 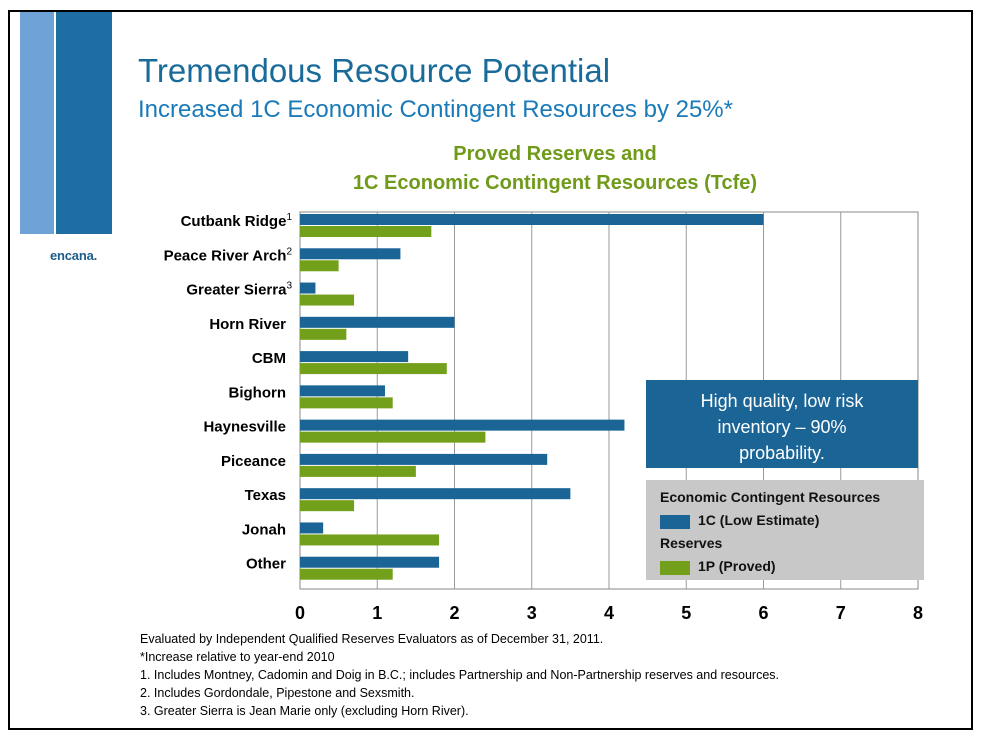 What do you see at coordinates (782, 453) in the screenshot?
I see `callout-line-3: probability.` at bounding box center [782, 453].